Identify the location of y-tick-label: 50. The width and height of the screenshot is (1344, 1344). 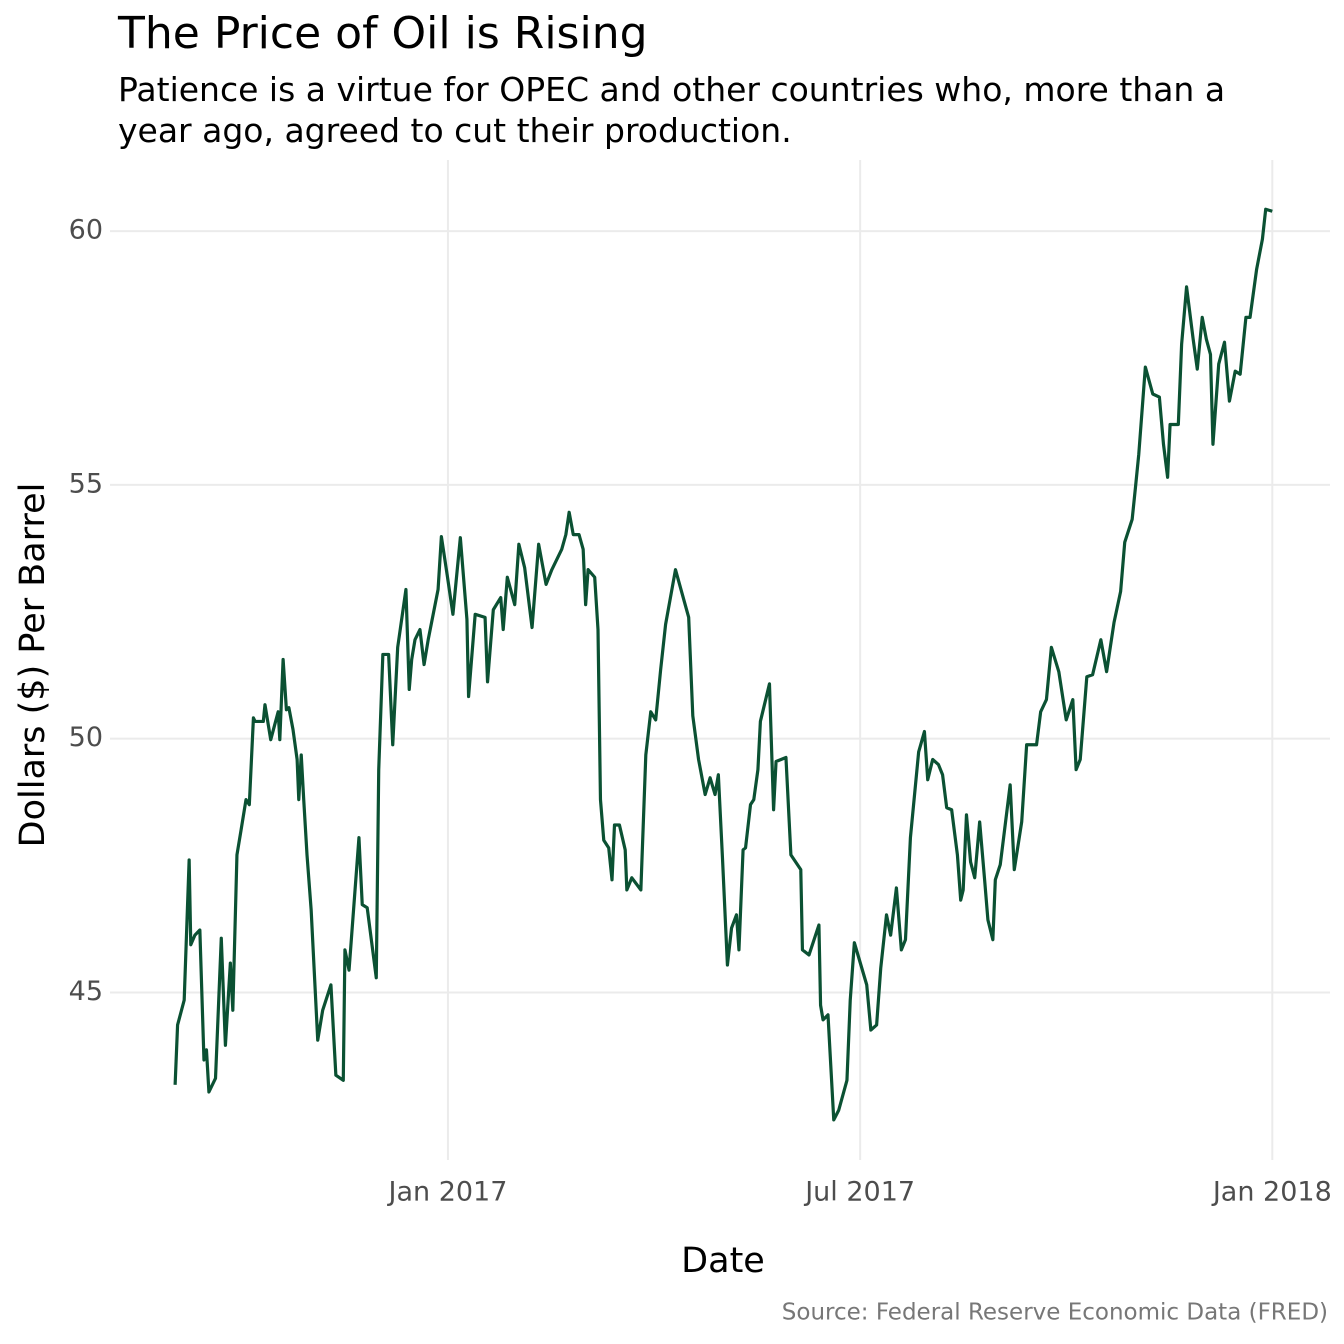
(86, 737).